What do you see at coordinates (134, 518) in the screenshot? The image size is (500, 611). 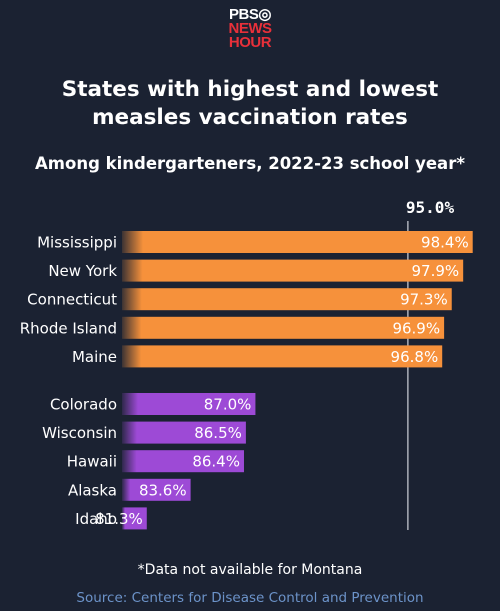 I see `bar-idaho` at bounding box center [134, 518].